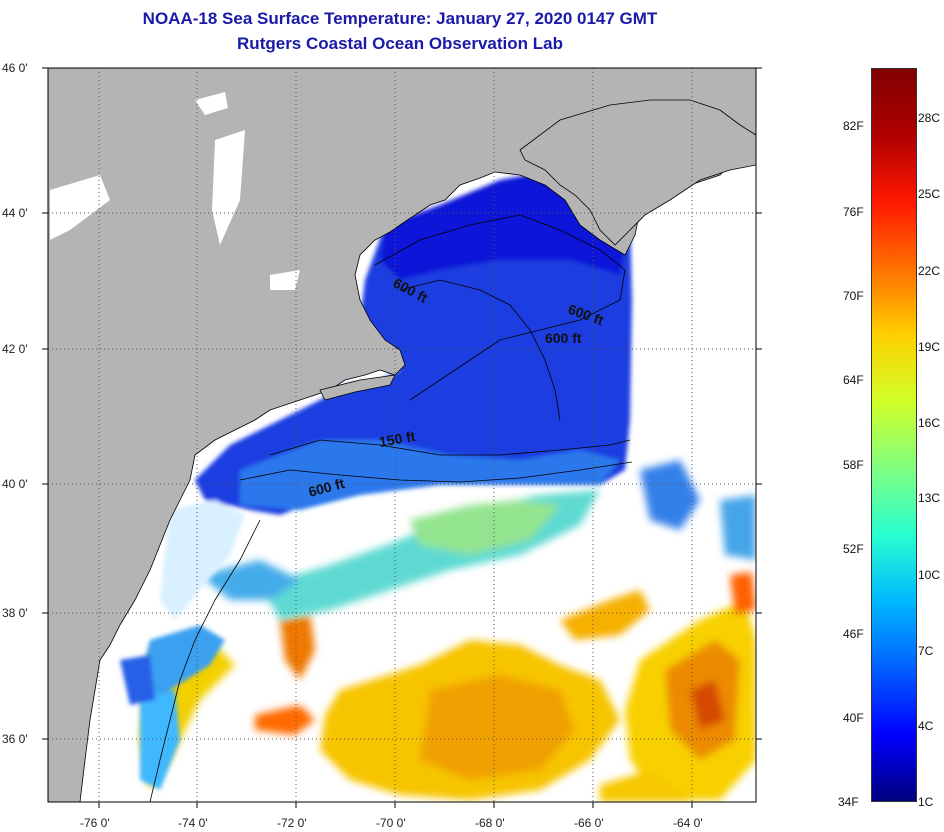 The image size is (944, 832). Describe the element at coordinates (589, 823) in the screenshot. I see `lon-label: -66 0'` at that location.